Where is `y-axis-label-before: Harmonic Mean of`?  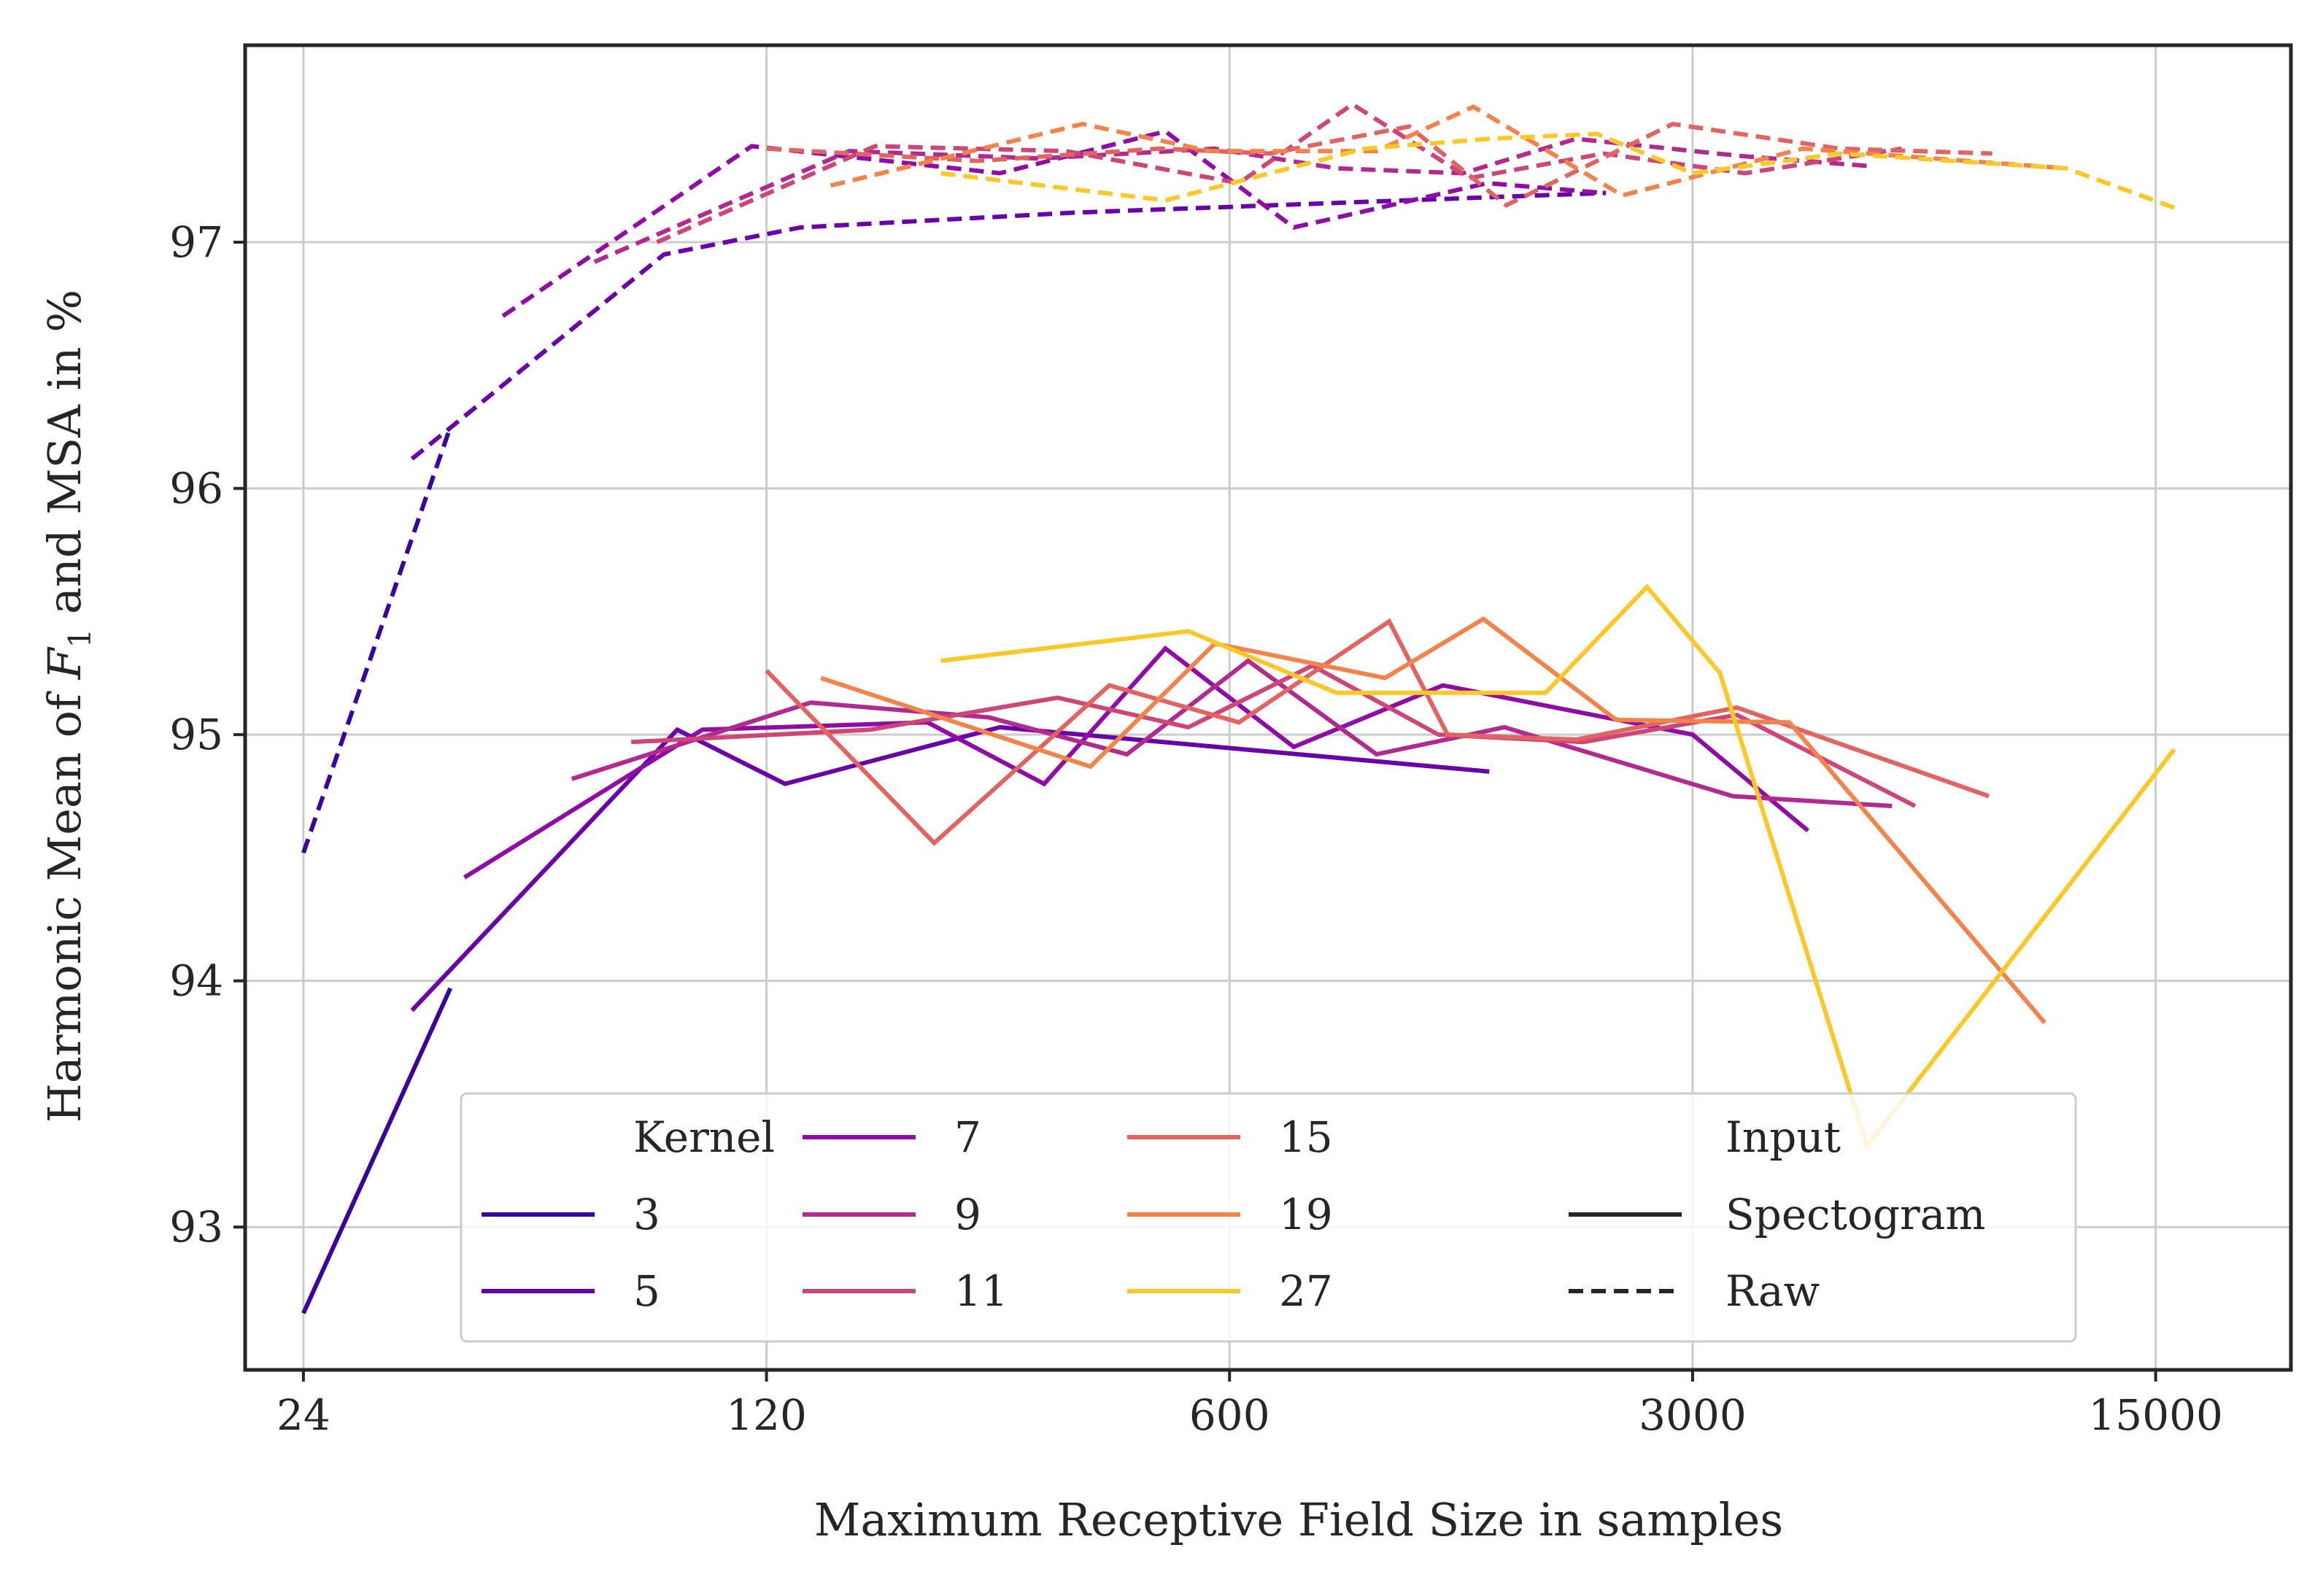 y-axis-label-before: Harmonic Mean of is located at coordinates (64, 901).